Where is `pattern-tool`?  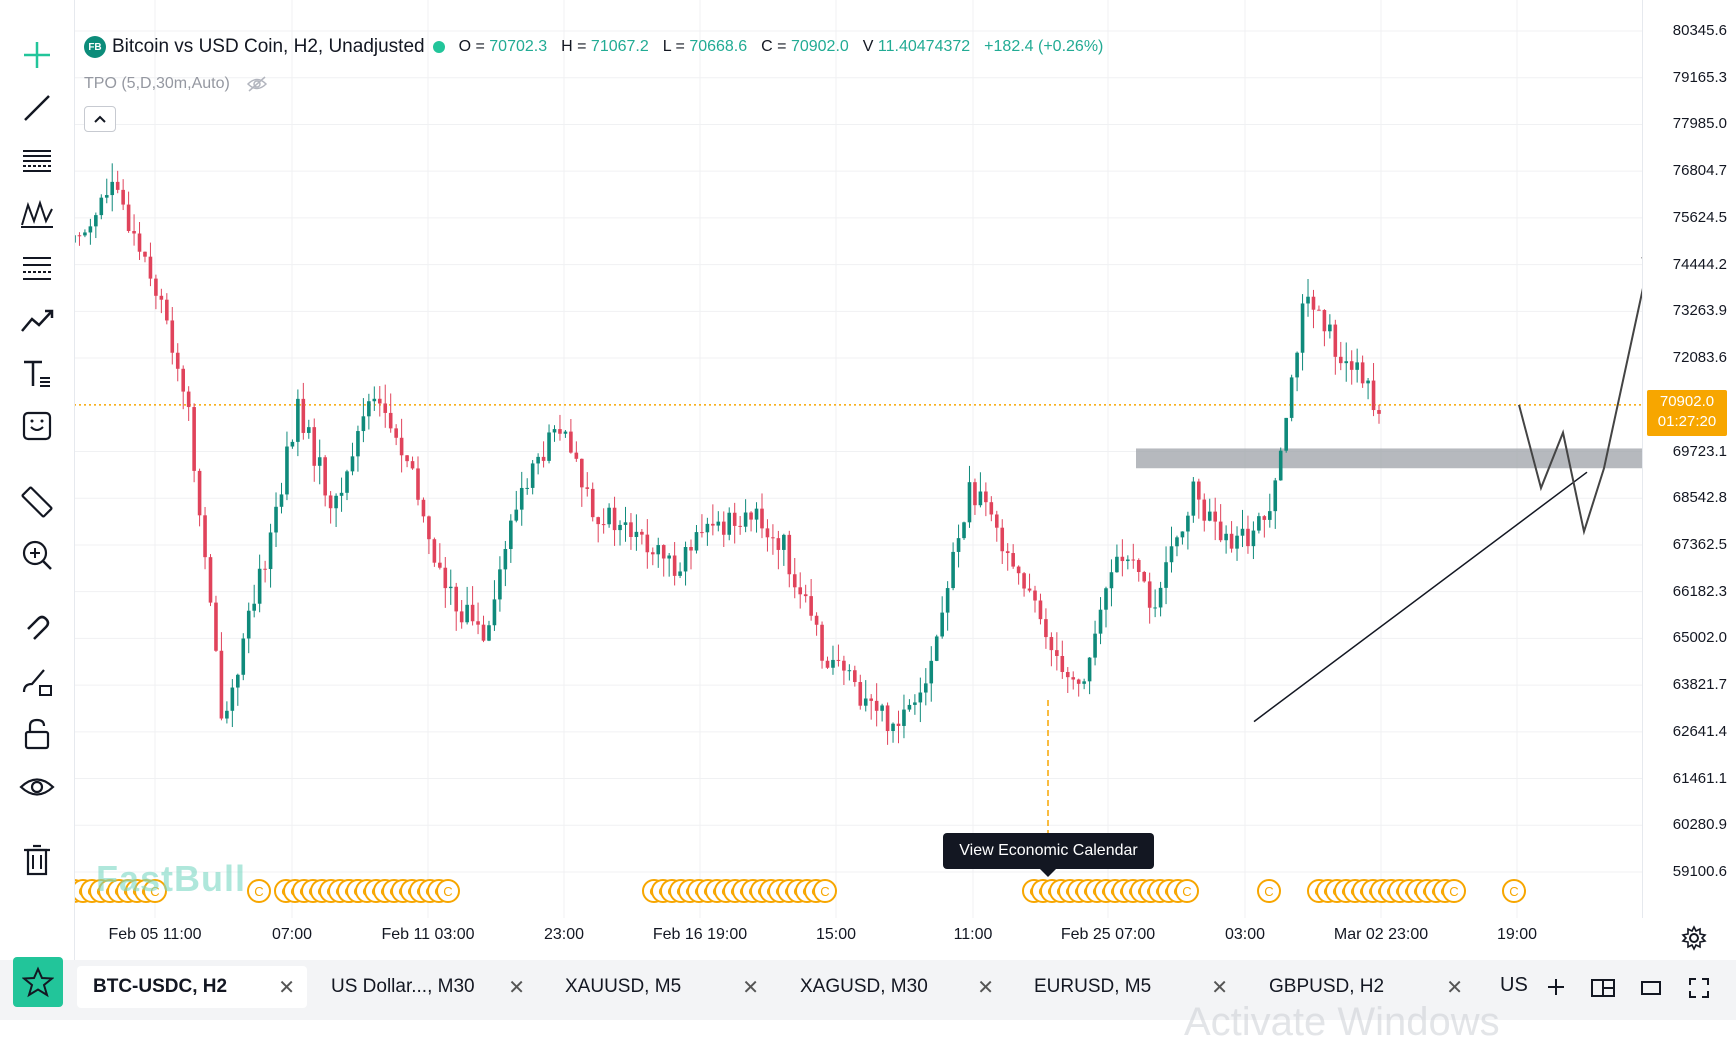 pattern-tool is located at coordinates (37, 214).